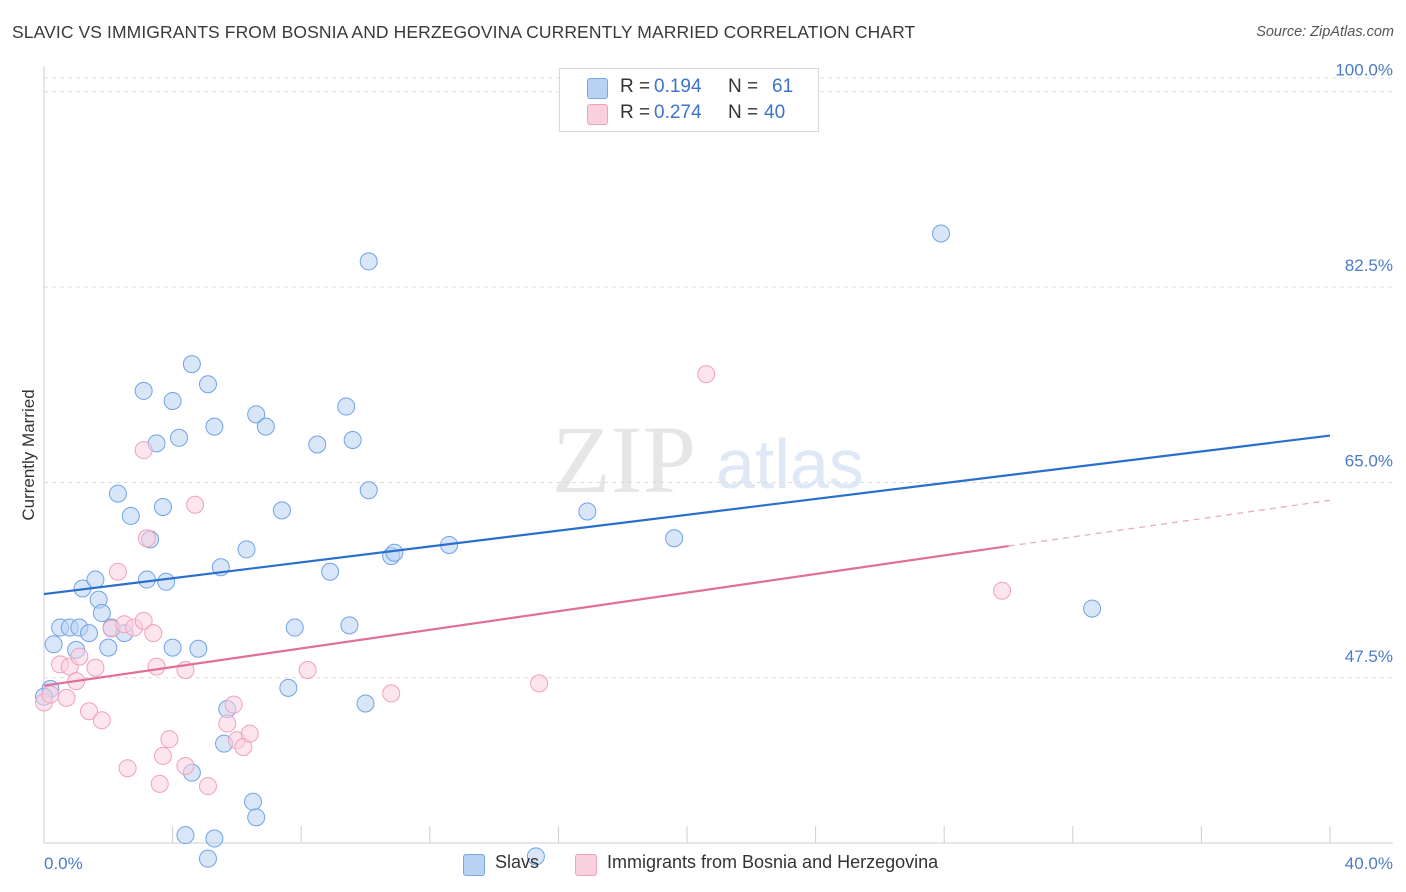 This screenshot has width=1406, height=892. What do you see at coordinates (474, 865) in the screenshot?
I see `series-swatch-slavs` at bounding box center [474, 865].